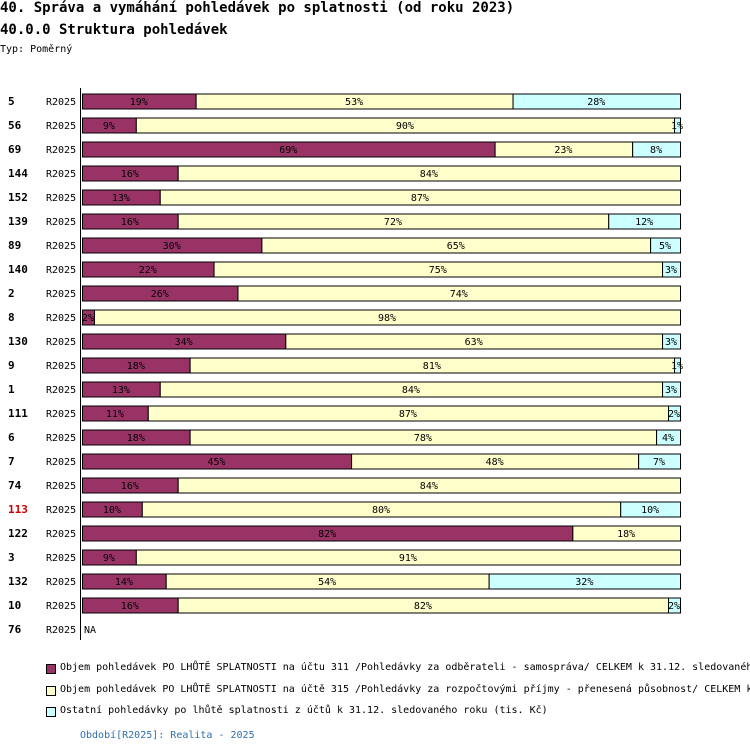 The image size is (750, 754). Describe the element at coordinates (184, 342) in the screenshot. I see `bar-value-label: 34%` at that location.